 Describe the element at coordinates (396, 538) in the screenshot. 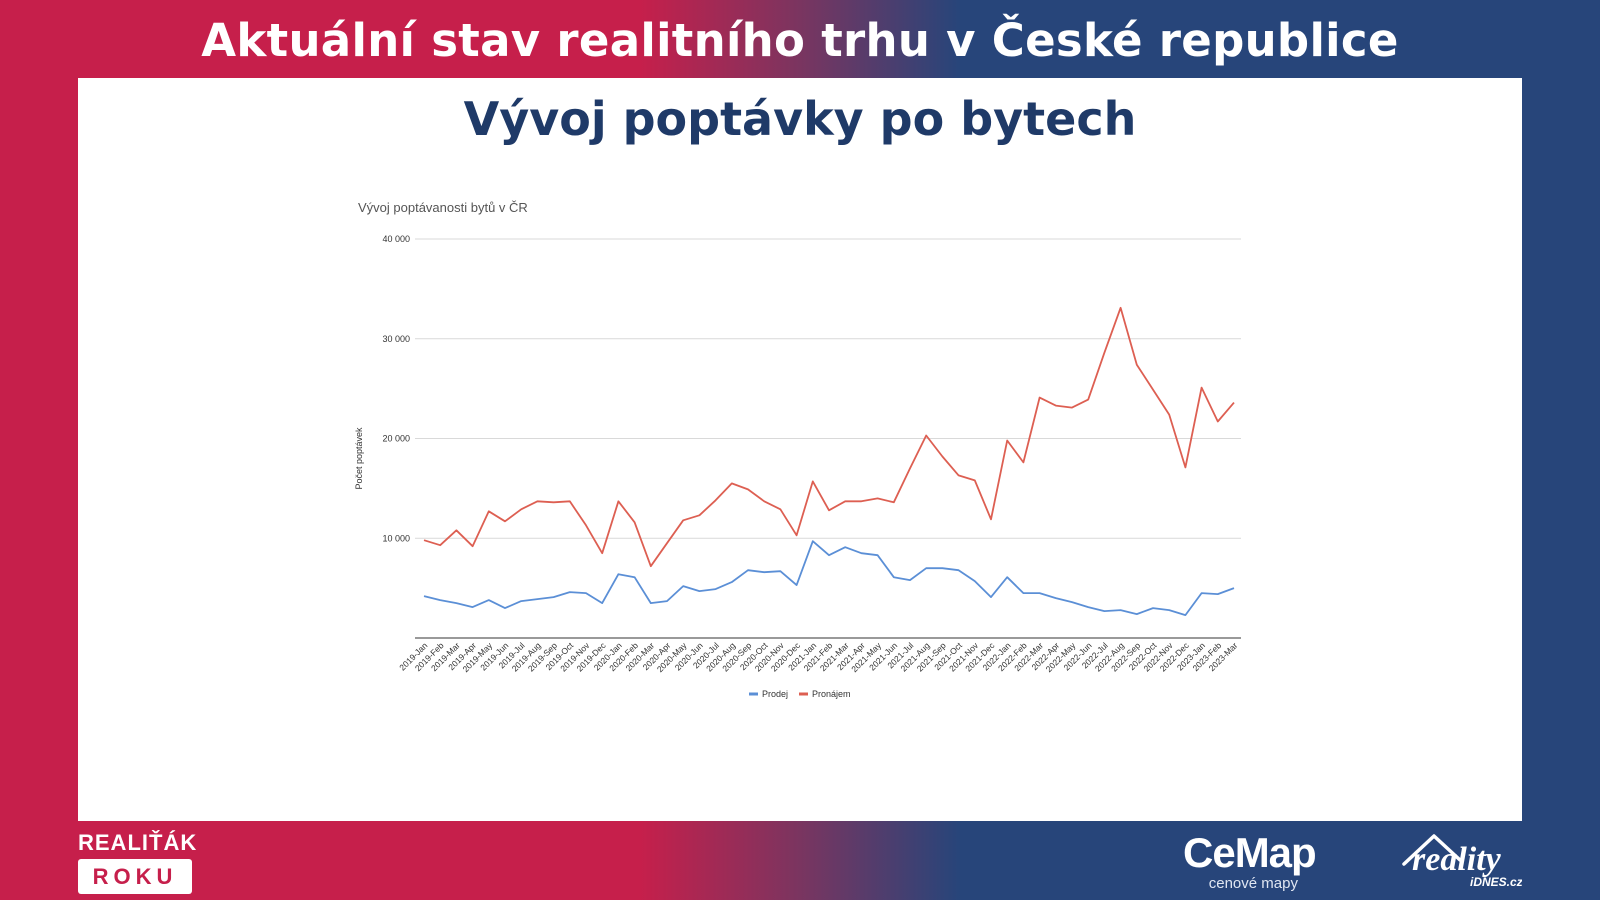

I see `y-tick-label: 10 000` at that location.